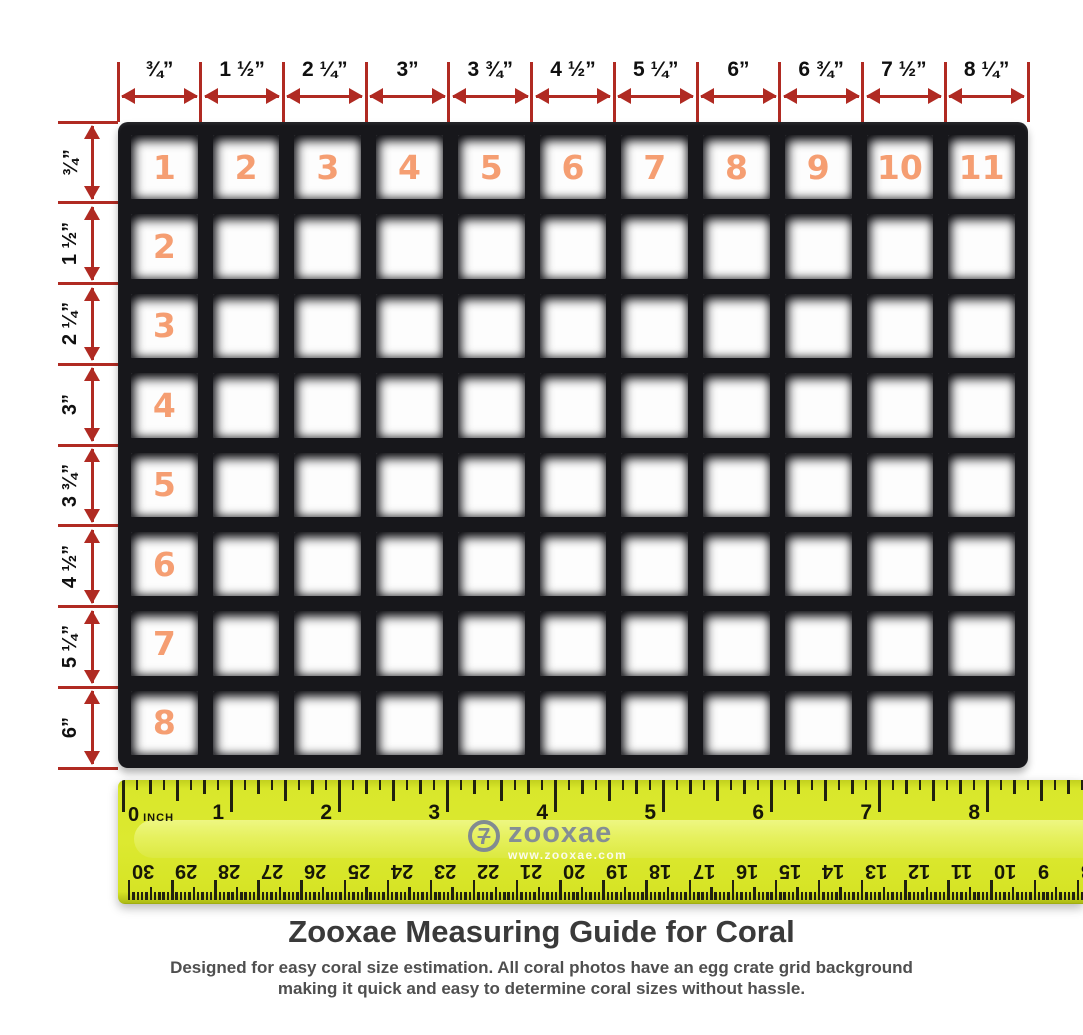 The width and height of the screenshot is (1083, 1035). What do you see at coordinates (92, 192) in the screenshot?
I see `arrowhead-down-icon` at bounding box center [92, 192].